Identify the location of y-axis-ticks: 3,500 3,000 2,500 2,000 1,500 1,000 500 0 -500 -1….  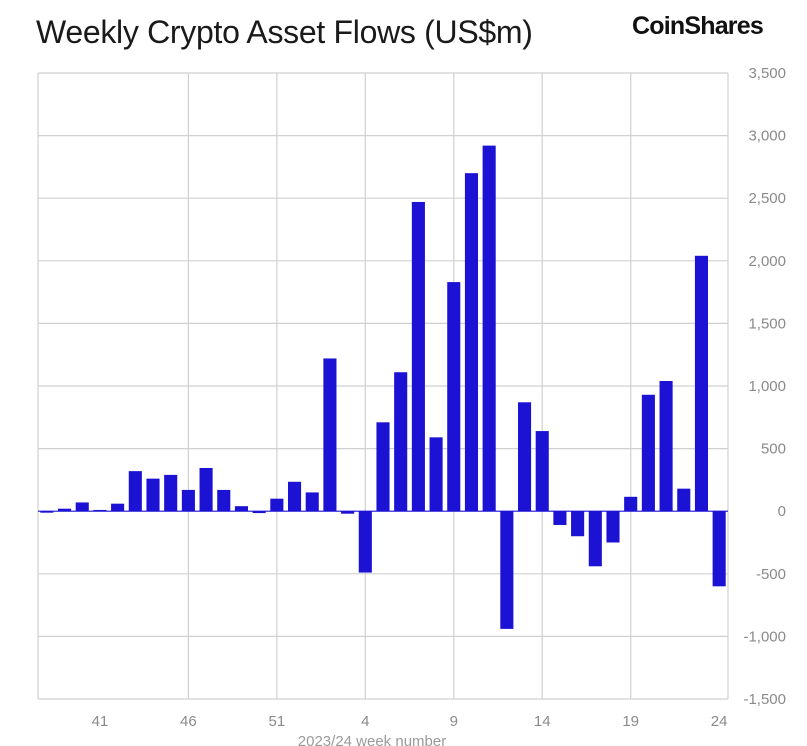
(764, 386).